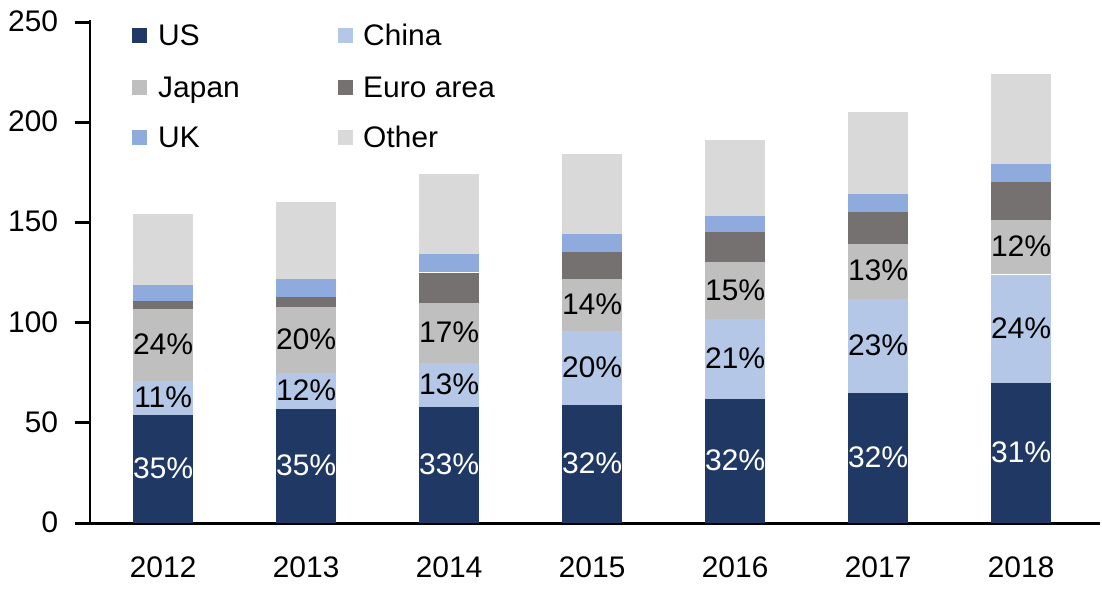 This screenshot has height=598, width=1102. What do you see at coordinates (163, 397) in the screenshot?
I see `bar-segment-china-2012` at bounding box center [163, 397].